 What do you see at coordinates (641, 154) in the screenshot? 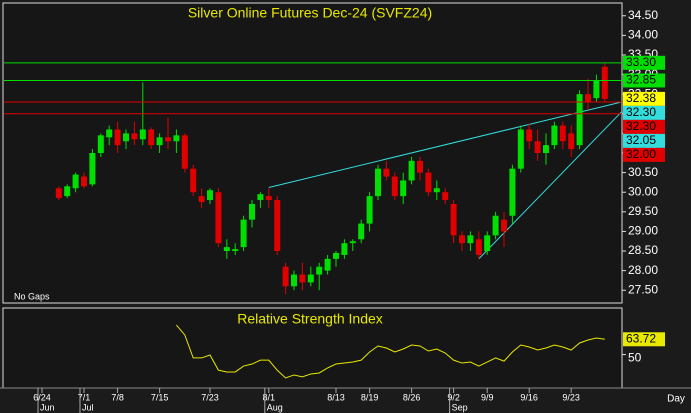
I see `level-tag-label: 32.00` at bounding box center [641, 154].